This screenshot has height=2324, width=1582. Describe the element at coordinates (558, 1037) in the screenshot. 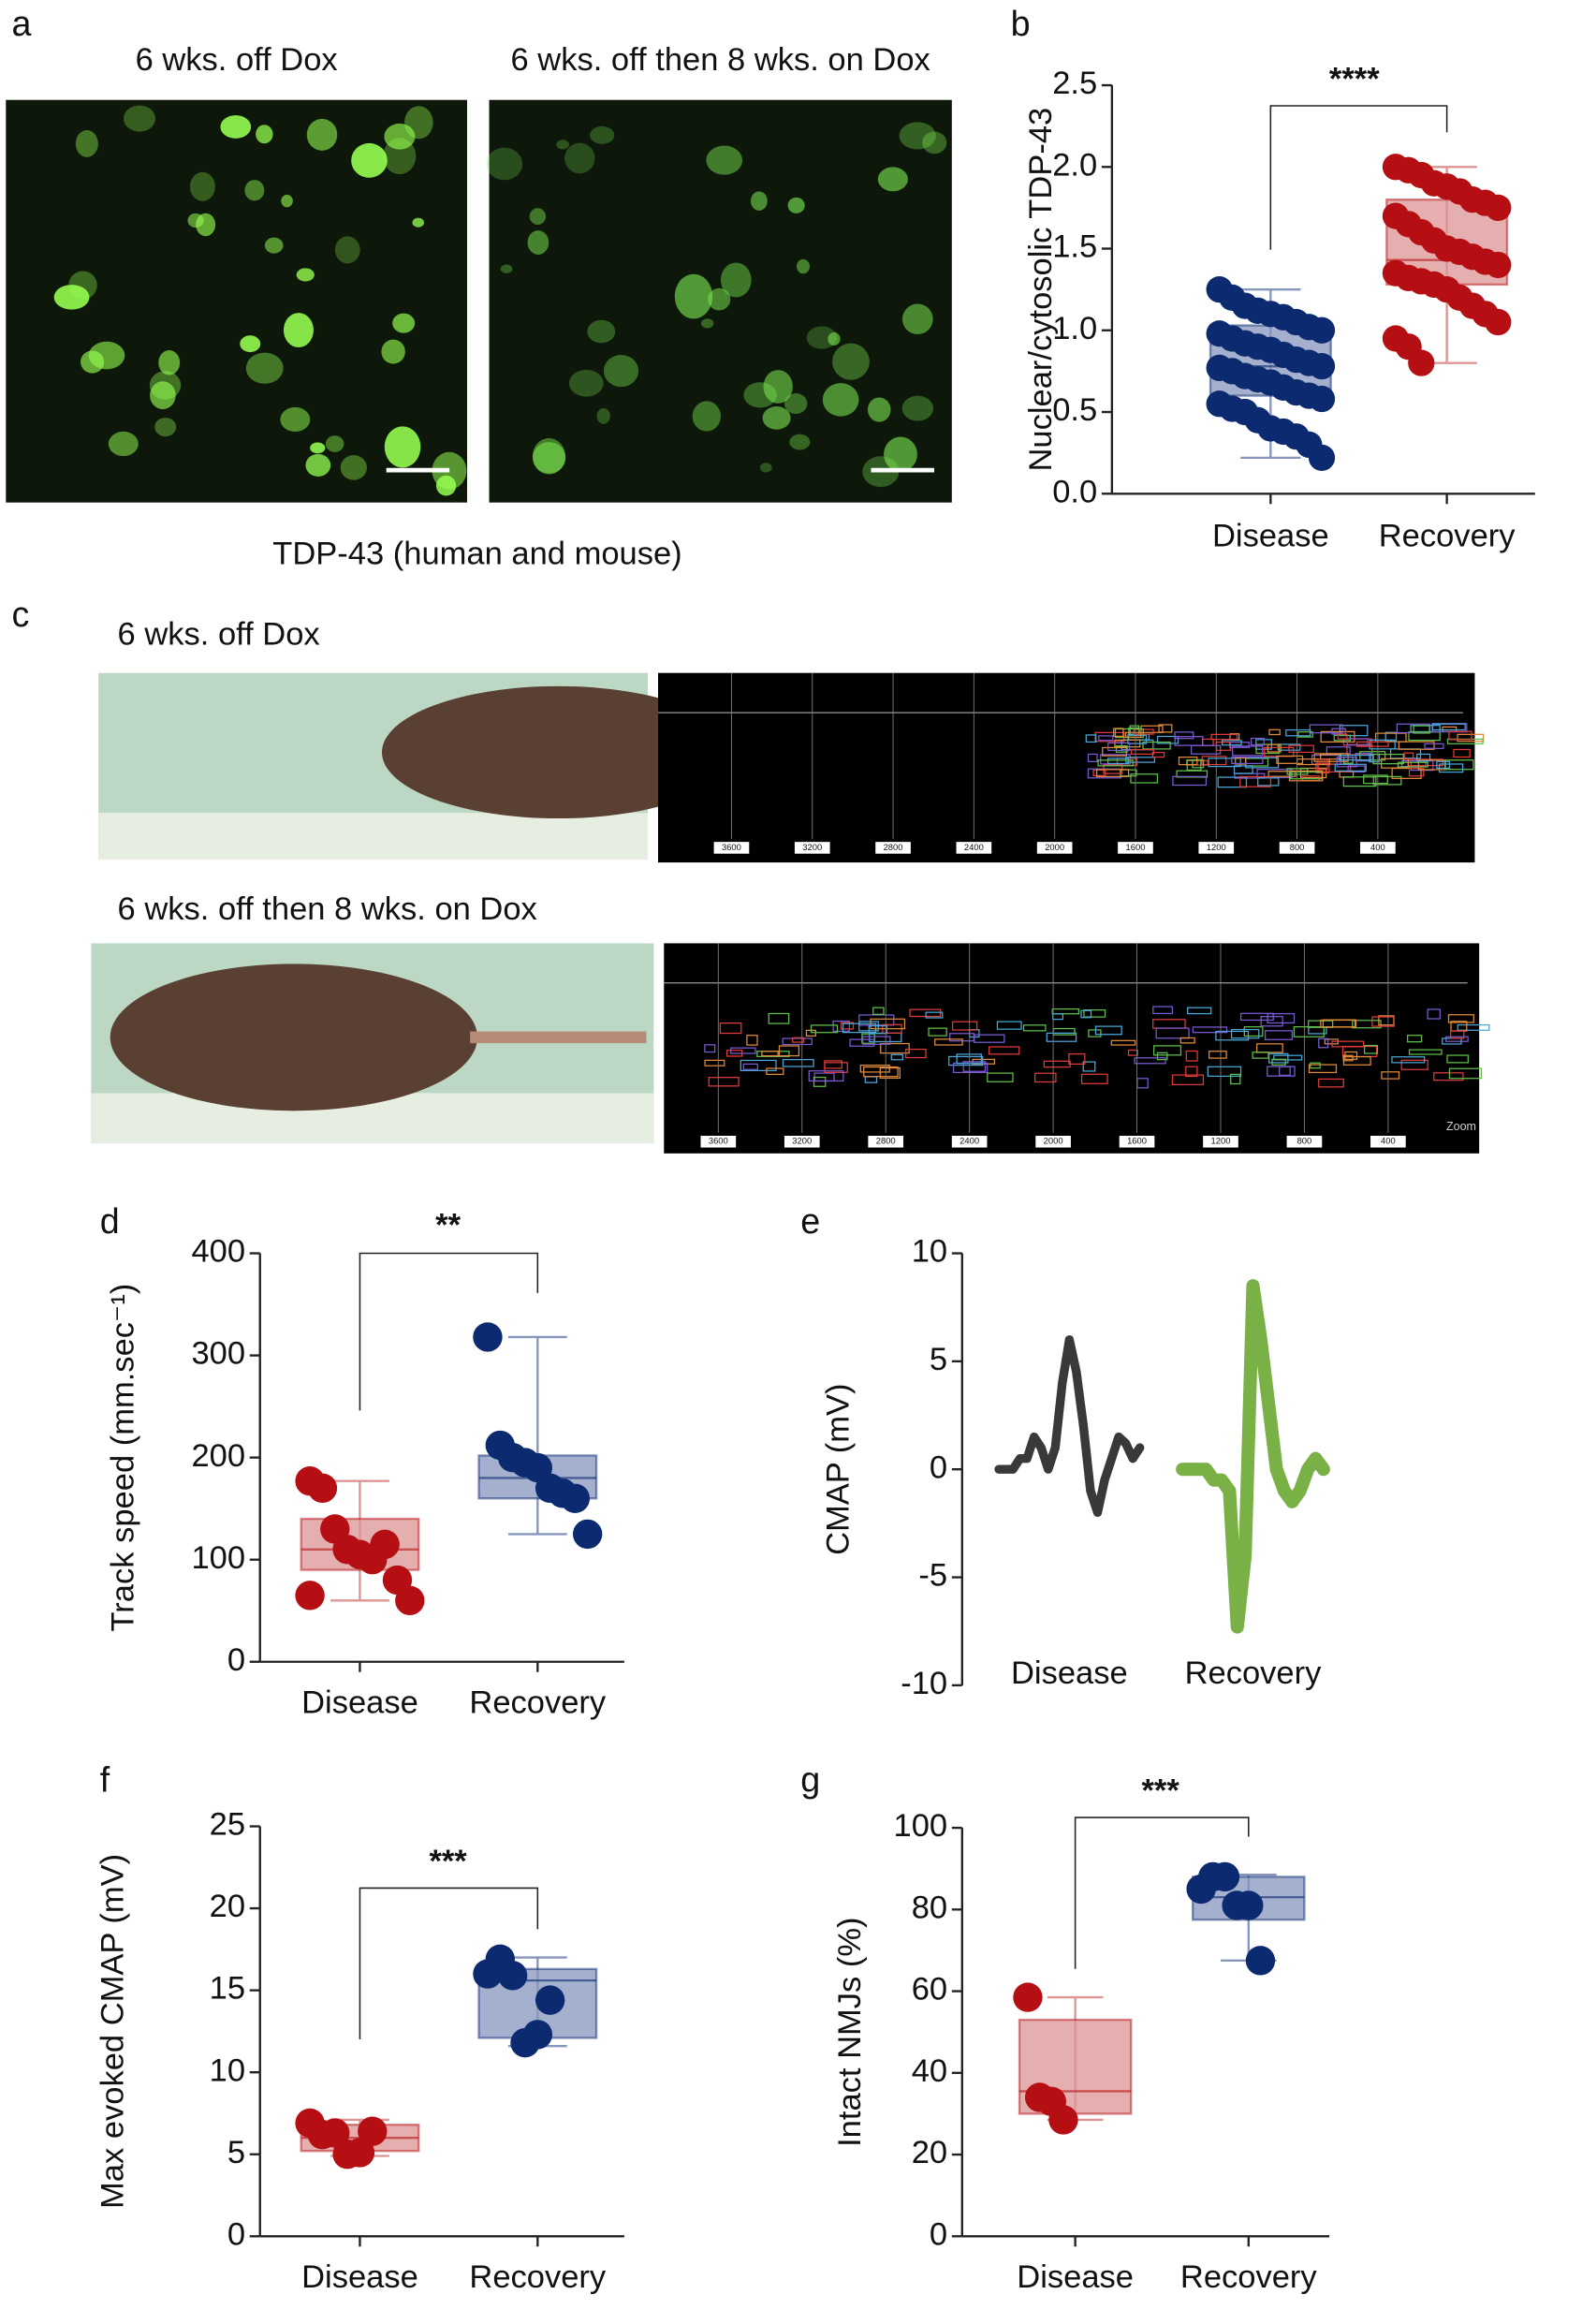

I see `mouse-tail` at that location.